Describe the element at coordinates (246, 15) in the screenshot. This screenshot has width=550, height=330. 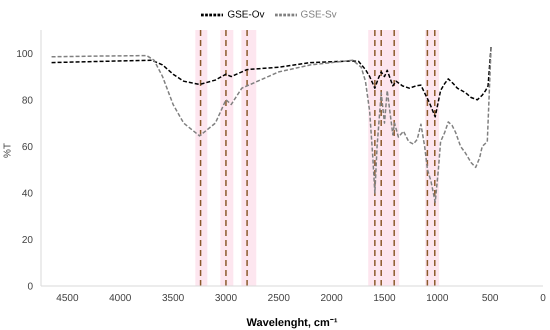
I see `legend-label: GSE-Ov` at that location.